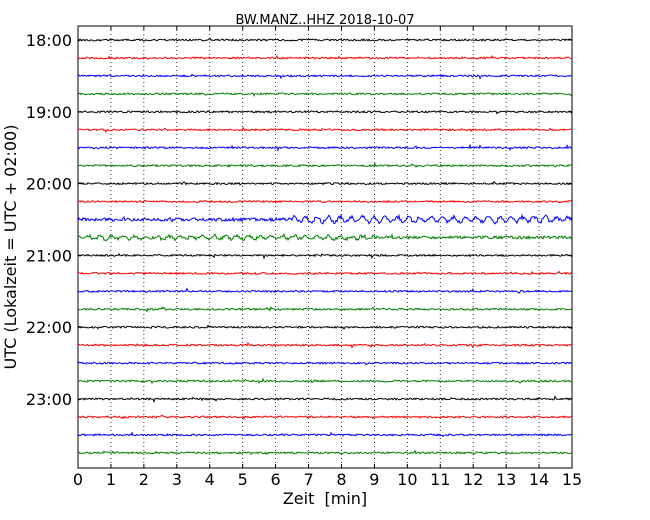 The width and height of the screenshot is (650, 520). I want to click on x-tick-label: 0, so click(78, 479).